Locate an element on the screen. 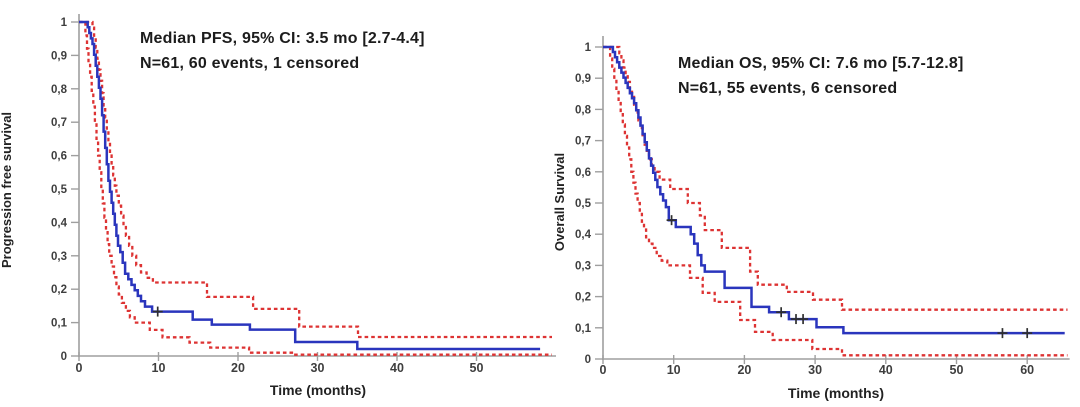 This screenshot has height=407, width=1080. pfs-y-tick-label: 0,7 is located at coordinates (59, 123).